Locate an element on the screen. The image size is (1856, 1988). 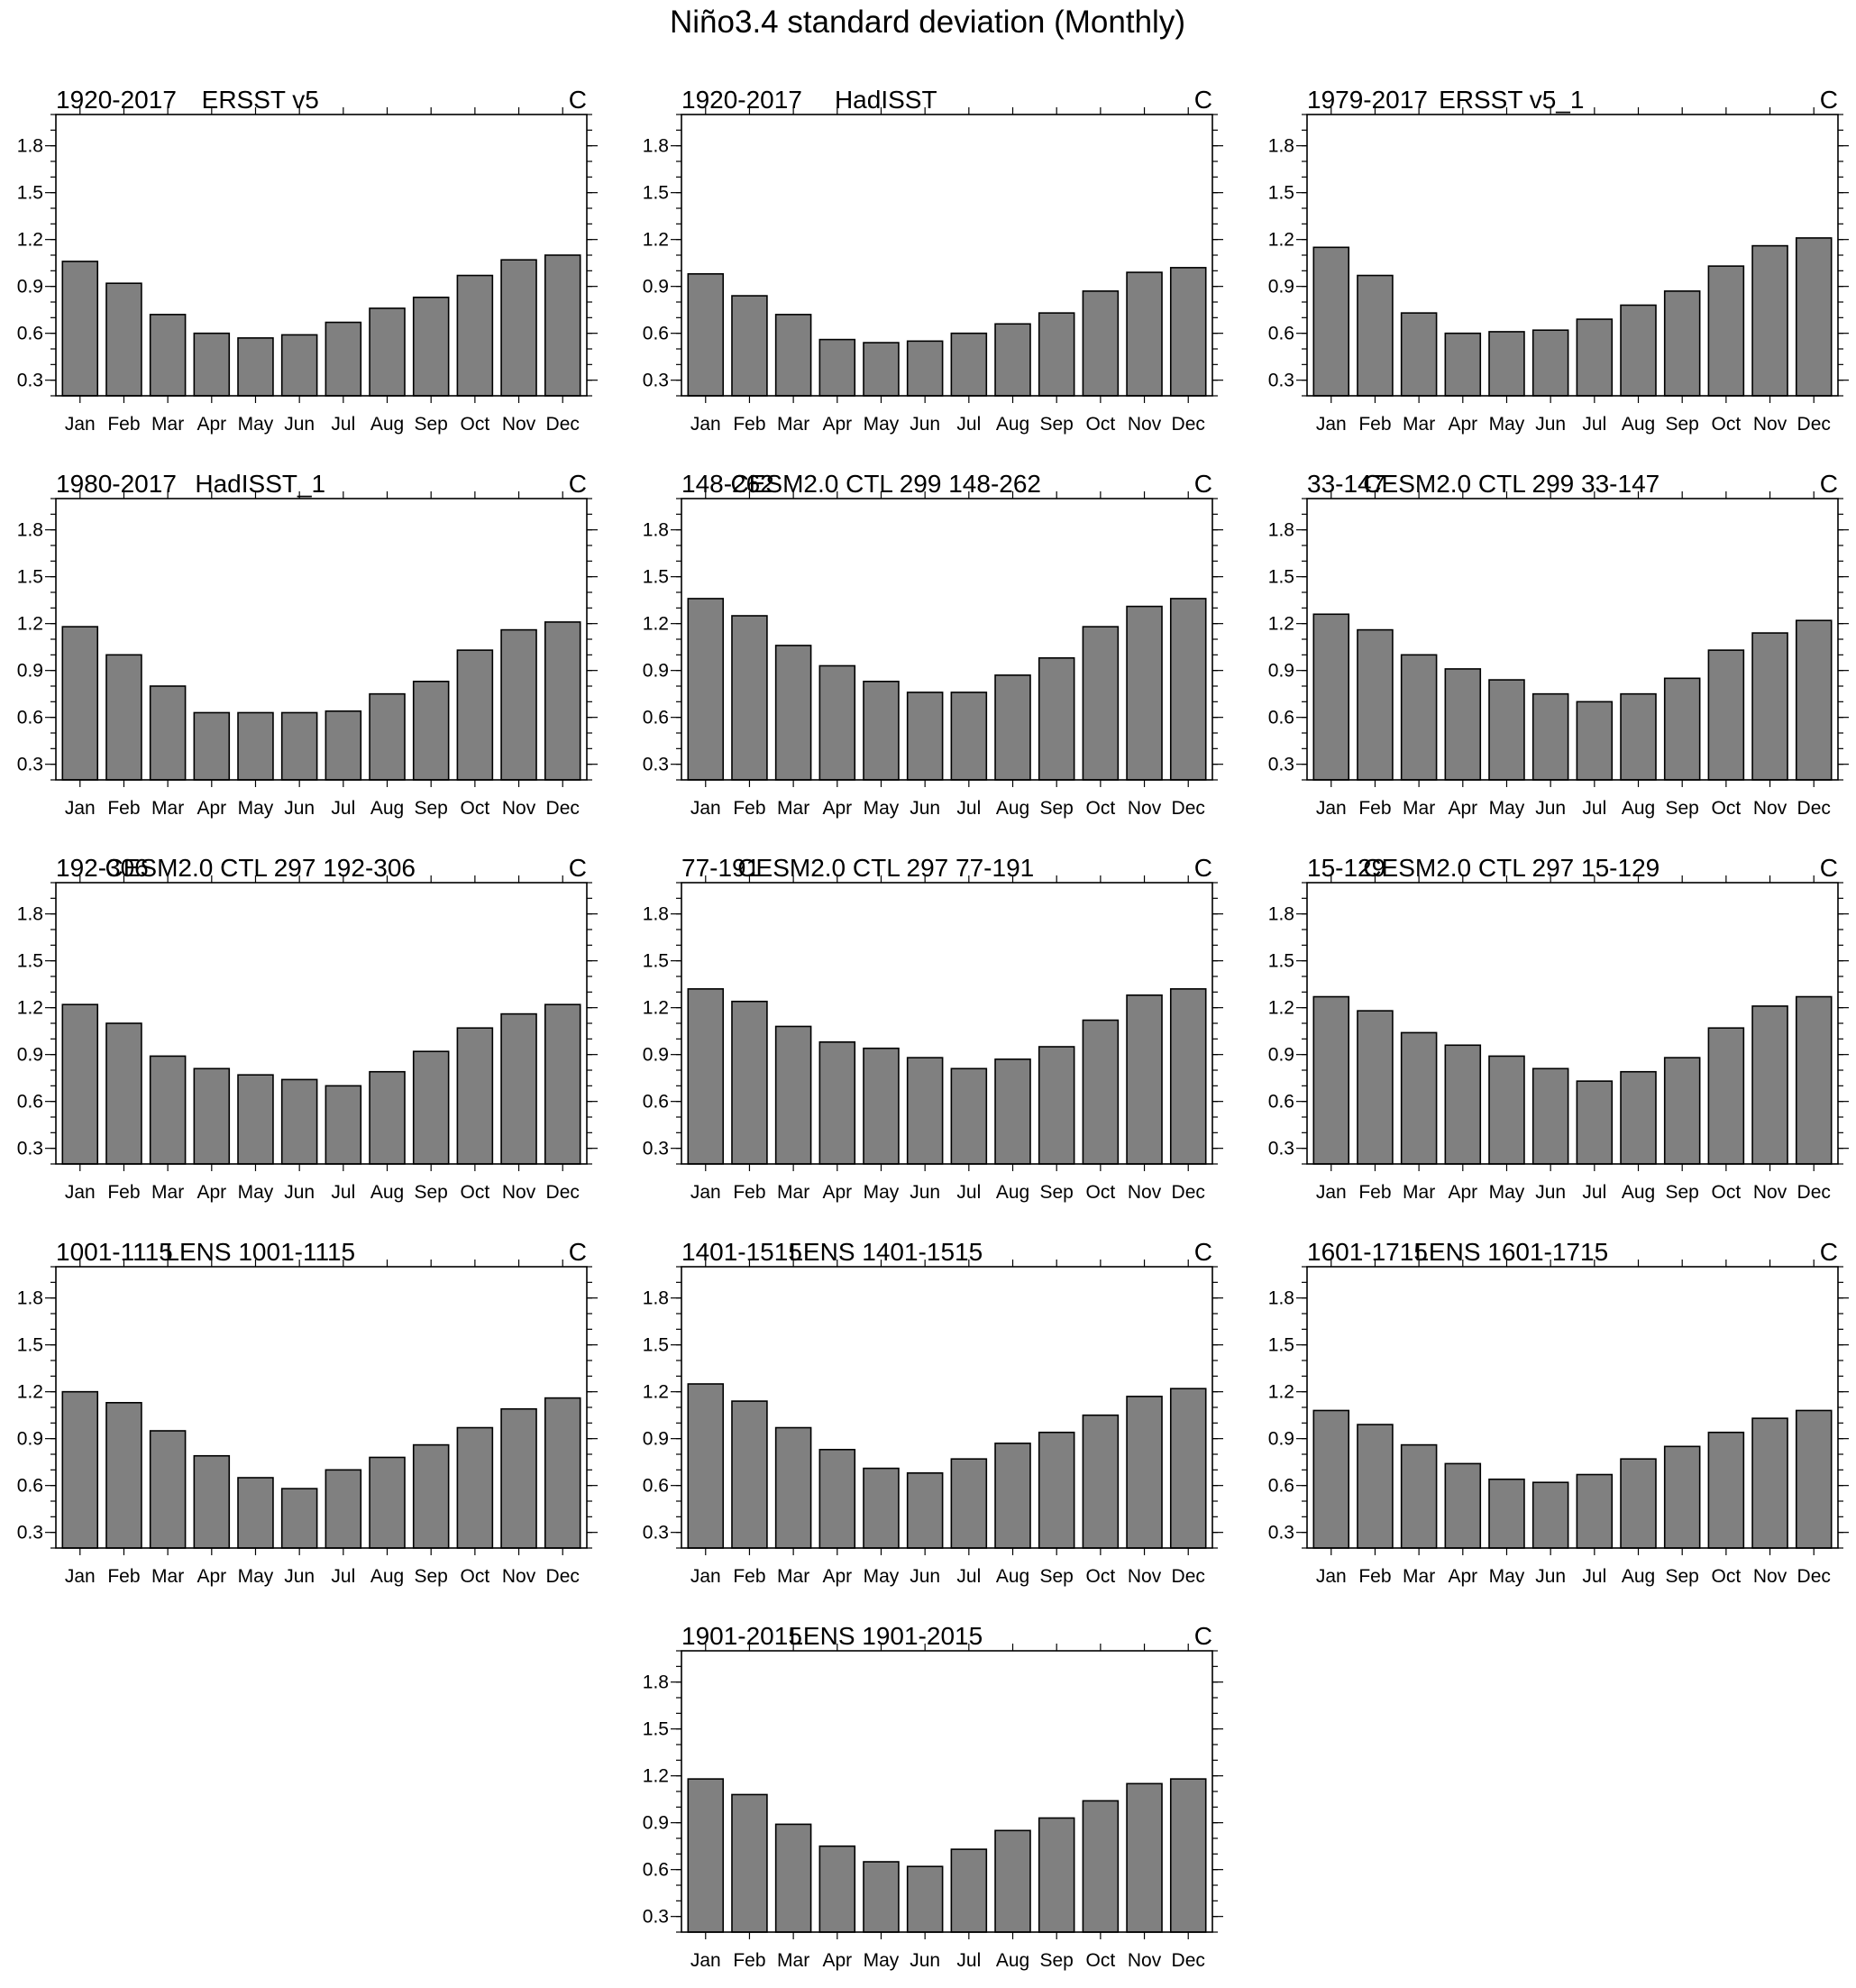
panel-title: CESM2.0 CTL 299 148-262 is located at coordinates (886, 484).